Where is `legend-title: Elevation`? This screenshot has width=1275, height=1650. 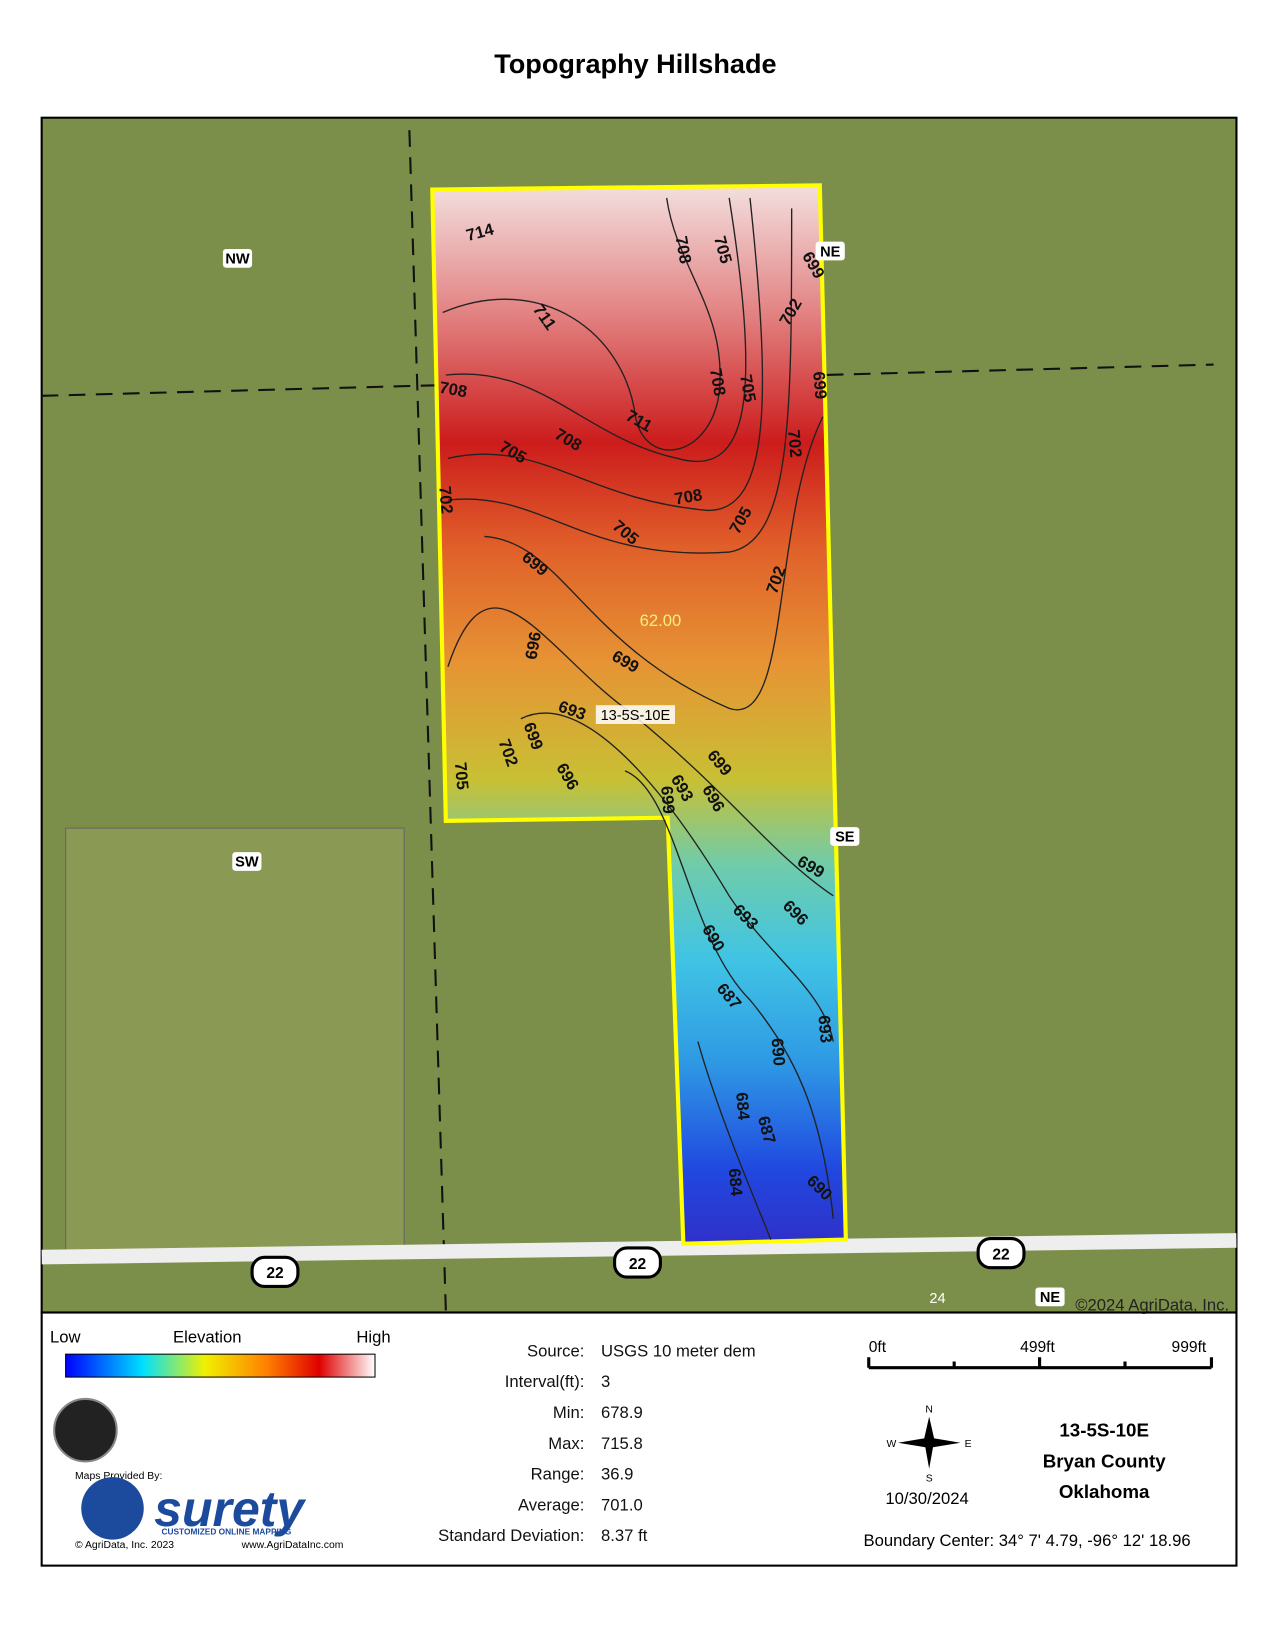 legend-title: Elevation is located at coordinates (207, 1337).